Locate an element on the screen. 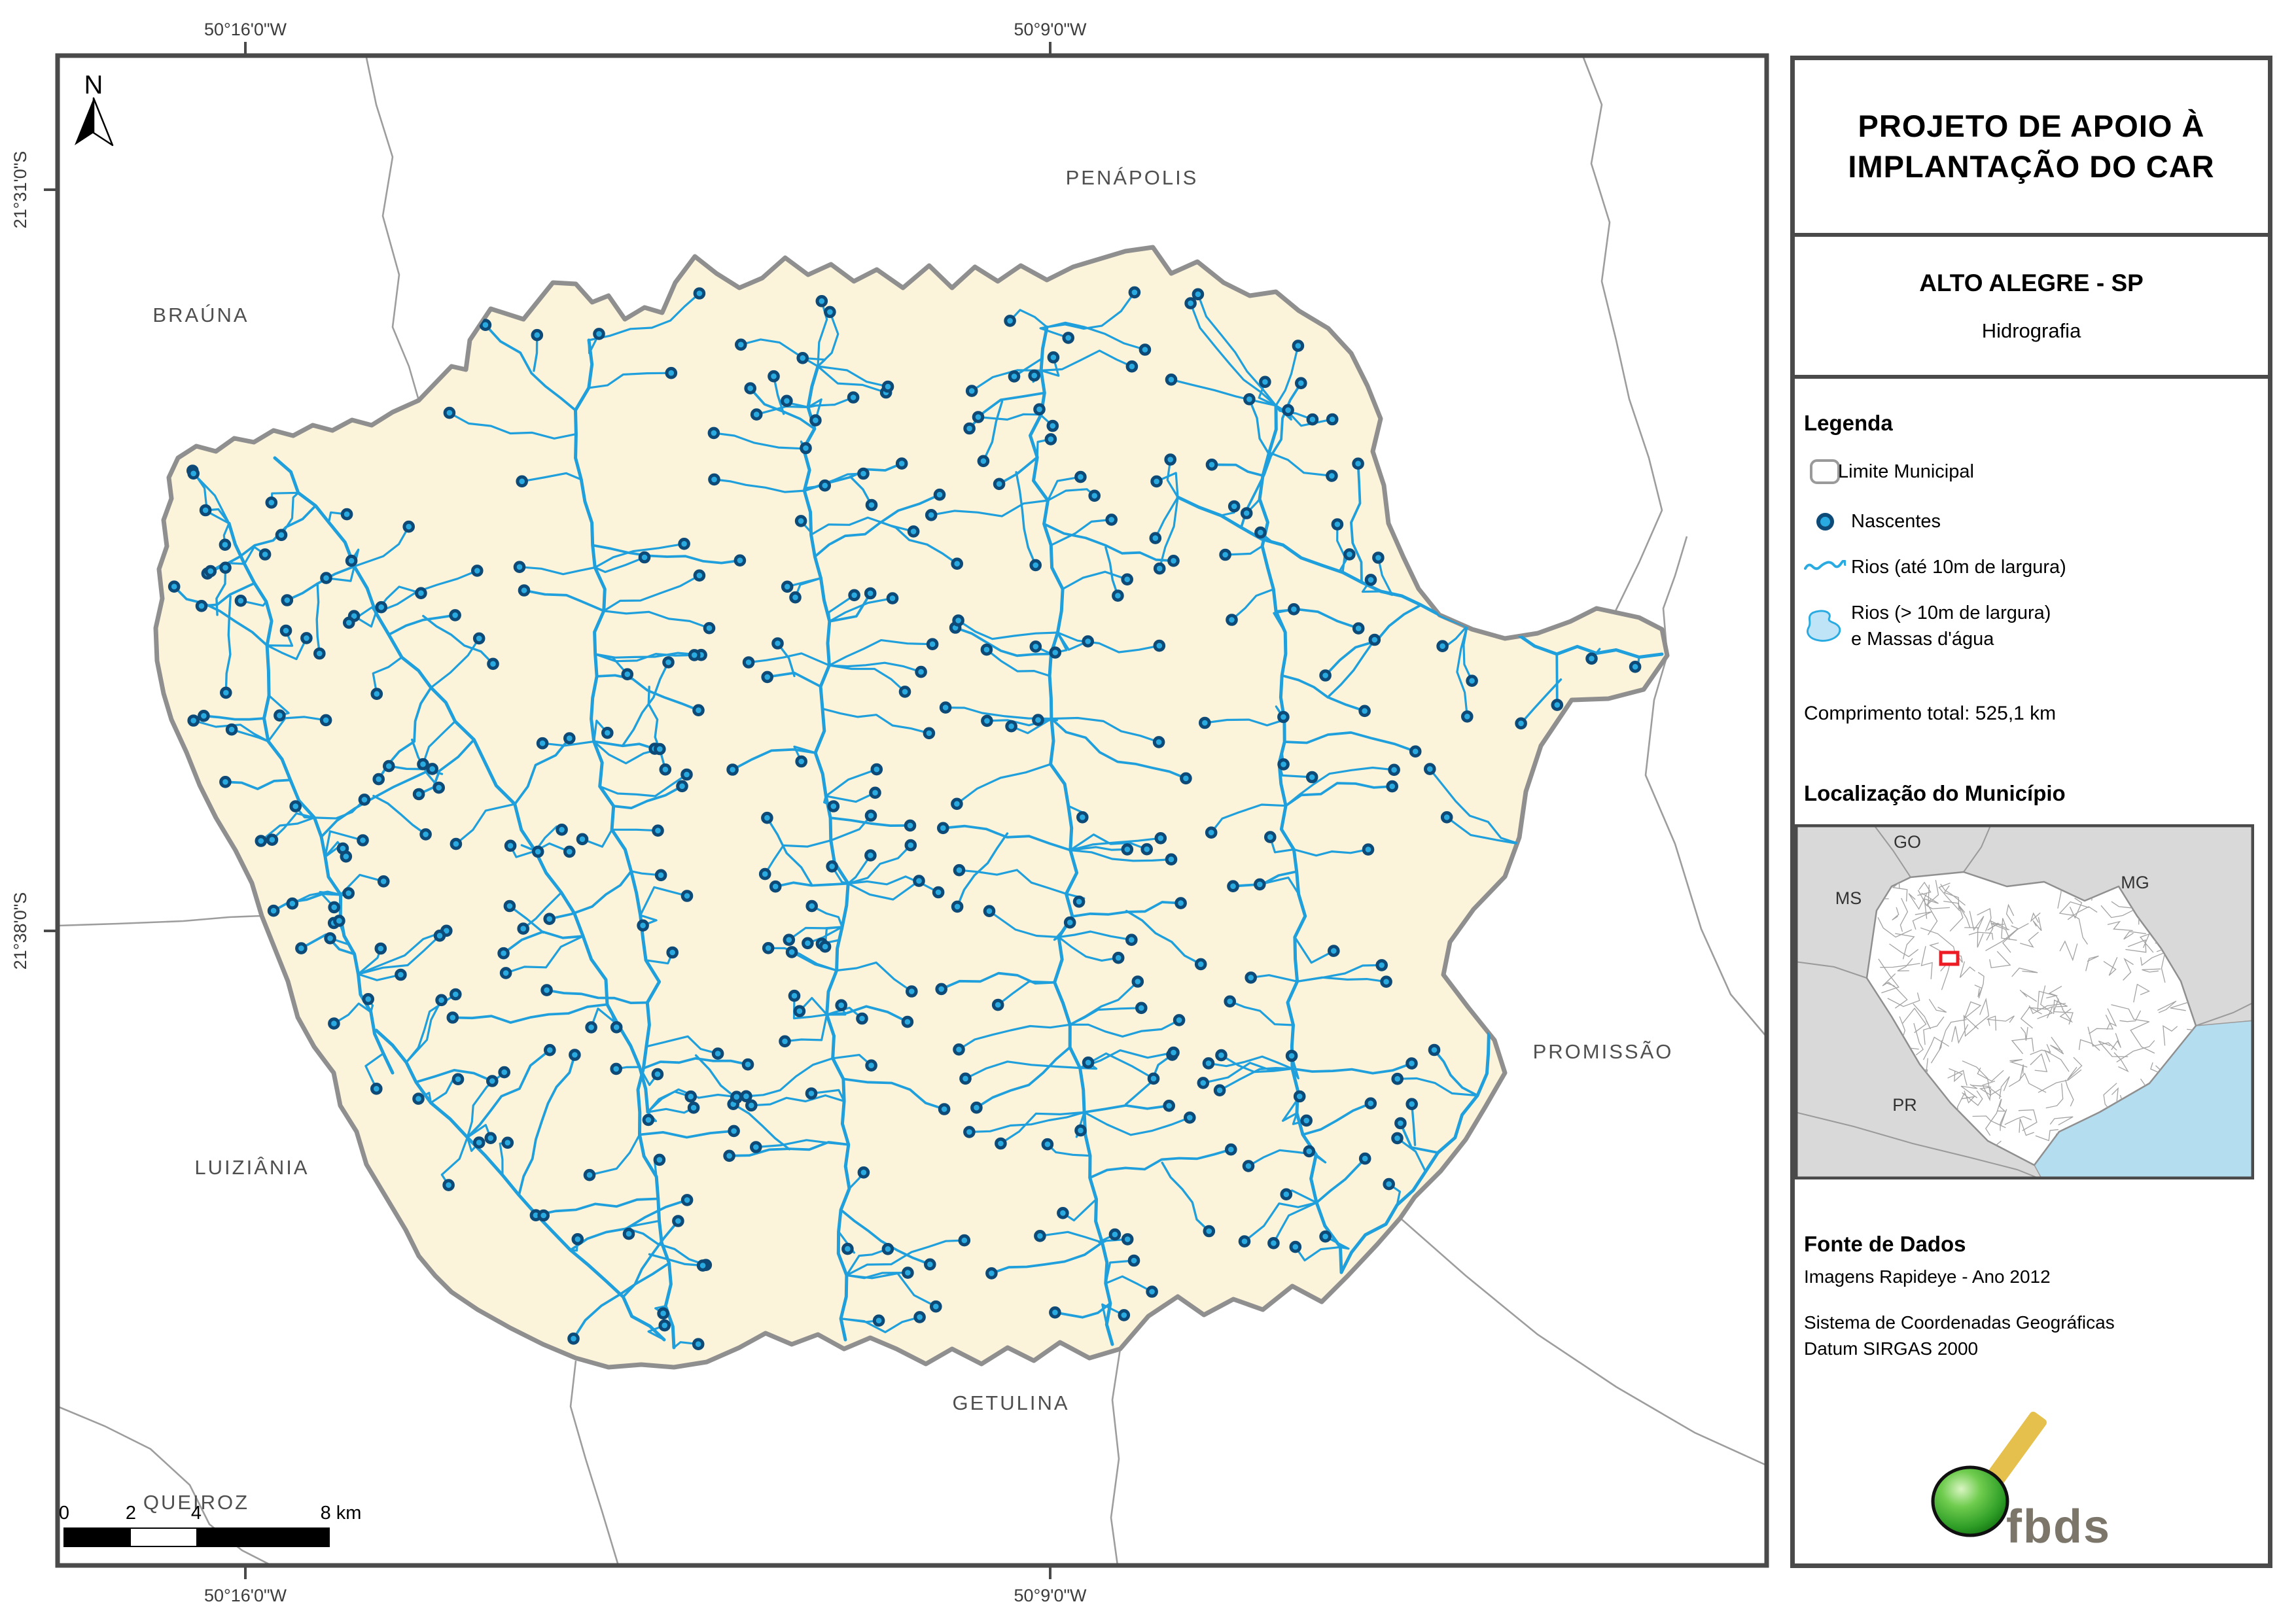  inset-state-label: MS is located at coordinates (1849, 898).